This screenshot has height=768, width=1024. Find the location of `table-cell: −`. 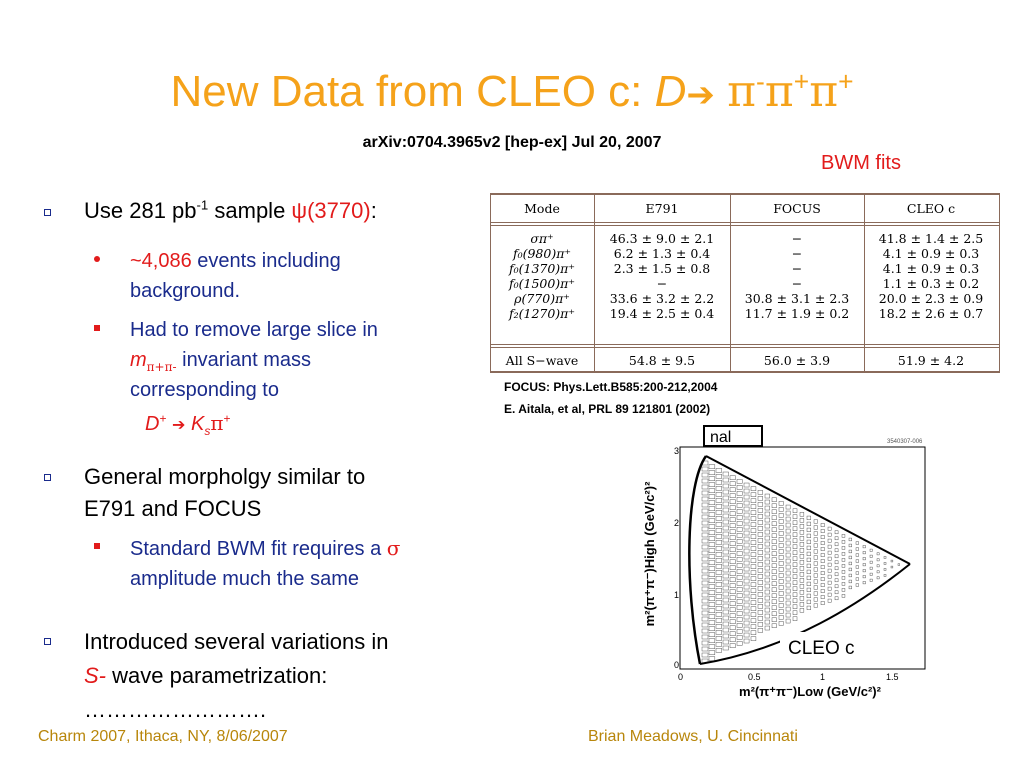

table-cell: − is located at coordinates (797, 238).